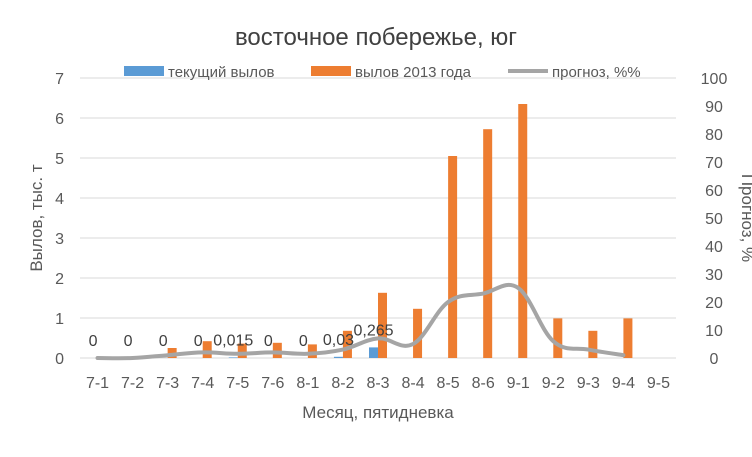 The height and width of the screenshot is (457, 752). Describe the element at coordinates (658, 383) in the screenshot. I see `x-tick-label: 9-5` at that location.